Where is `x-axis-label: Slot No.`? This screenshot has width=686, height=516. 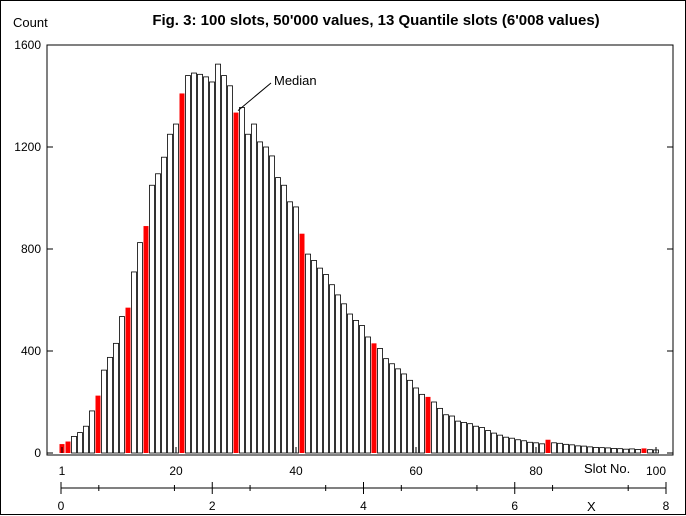
x-axis-label: Slot No. is located at coordinates (607, 468).